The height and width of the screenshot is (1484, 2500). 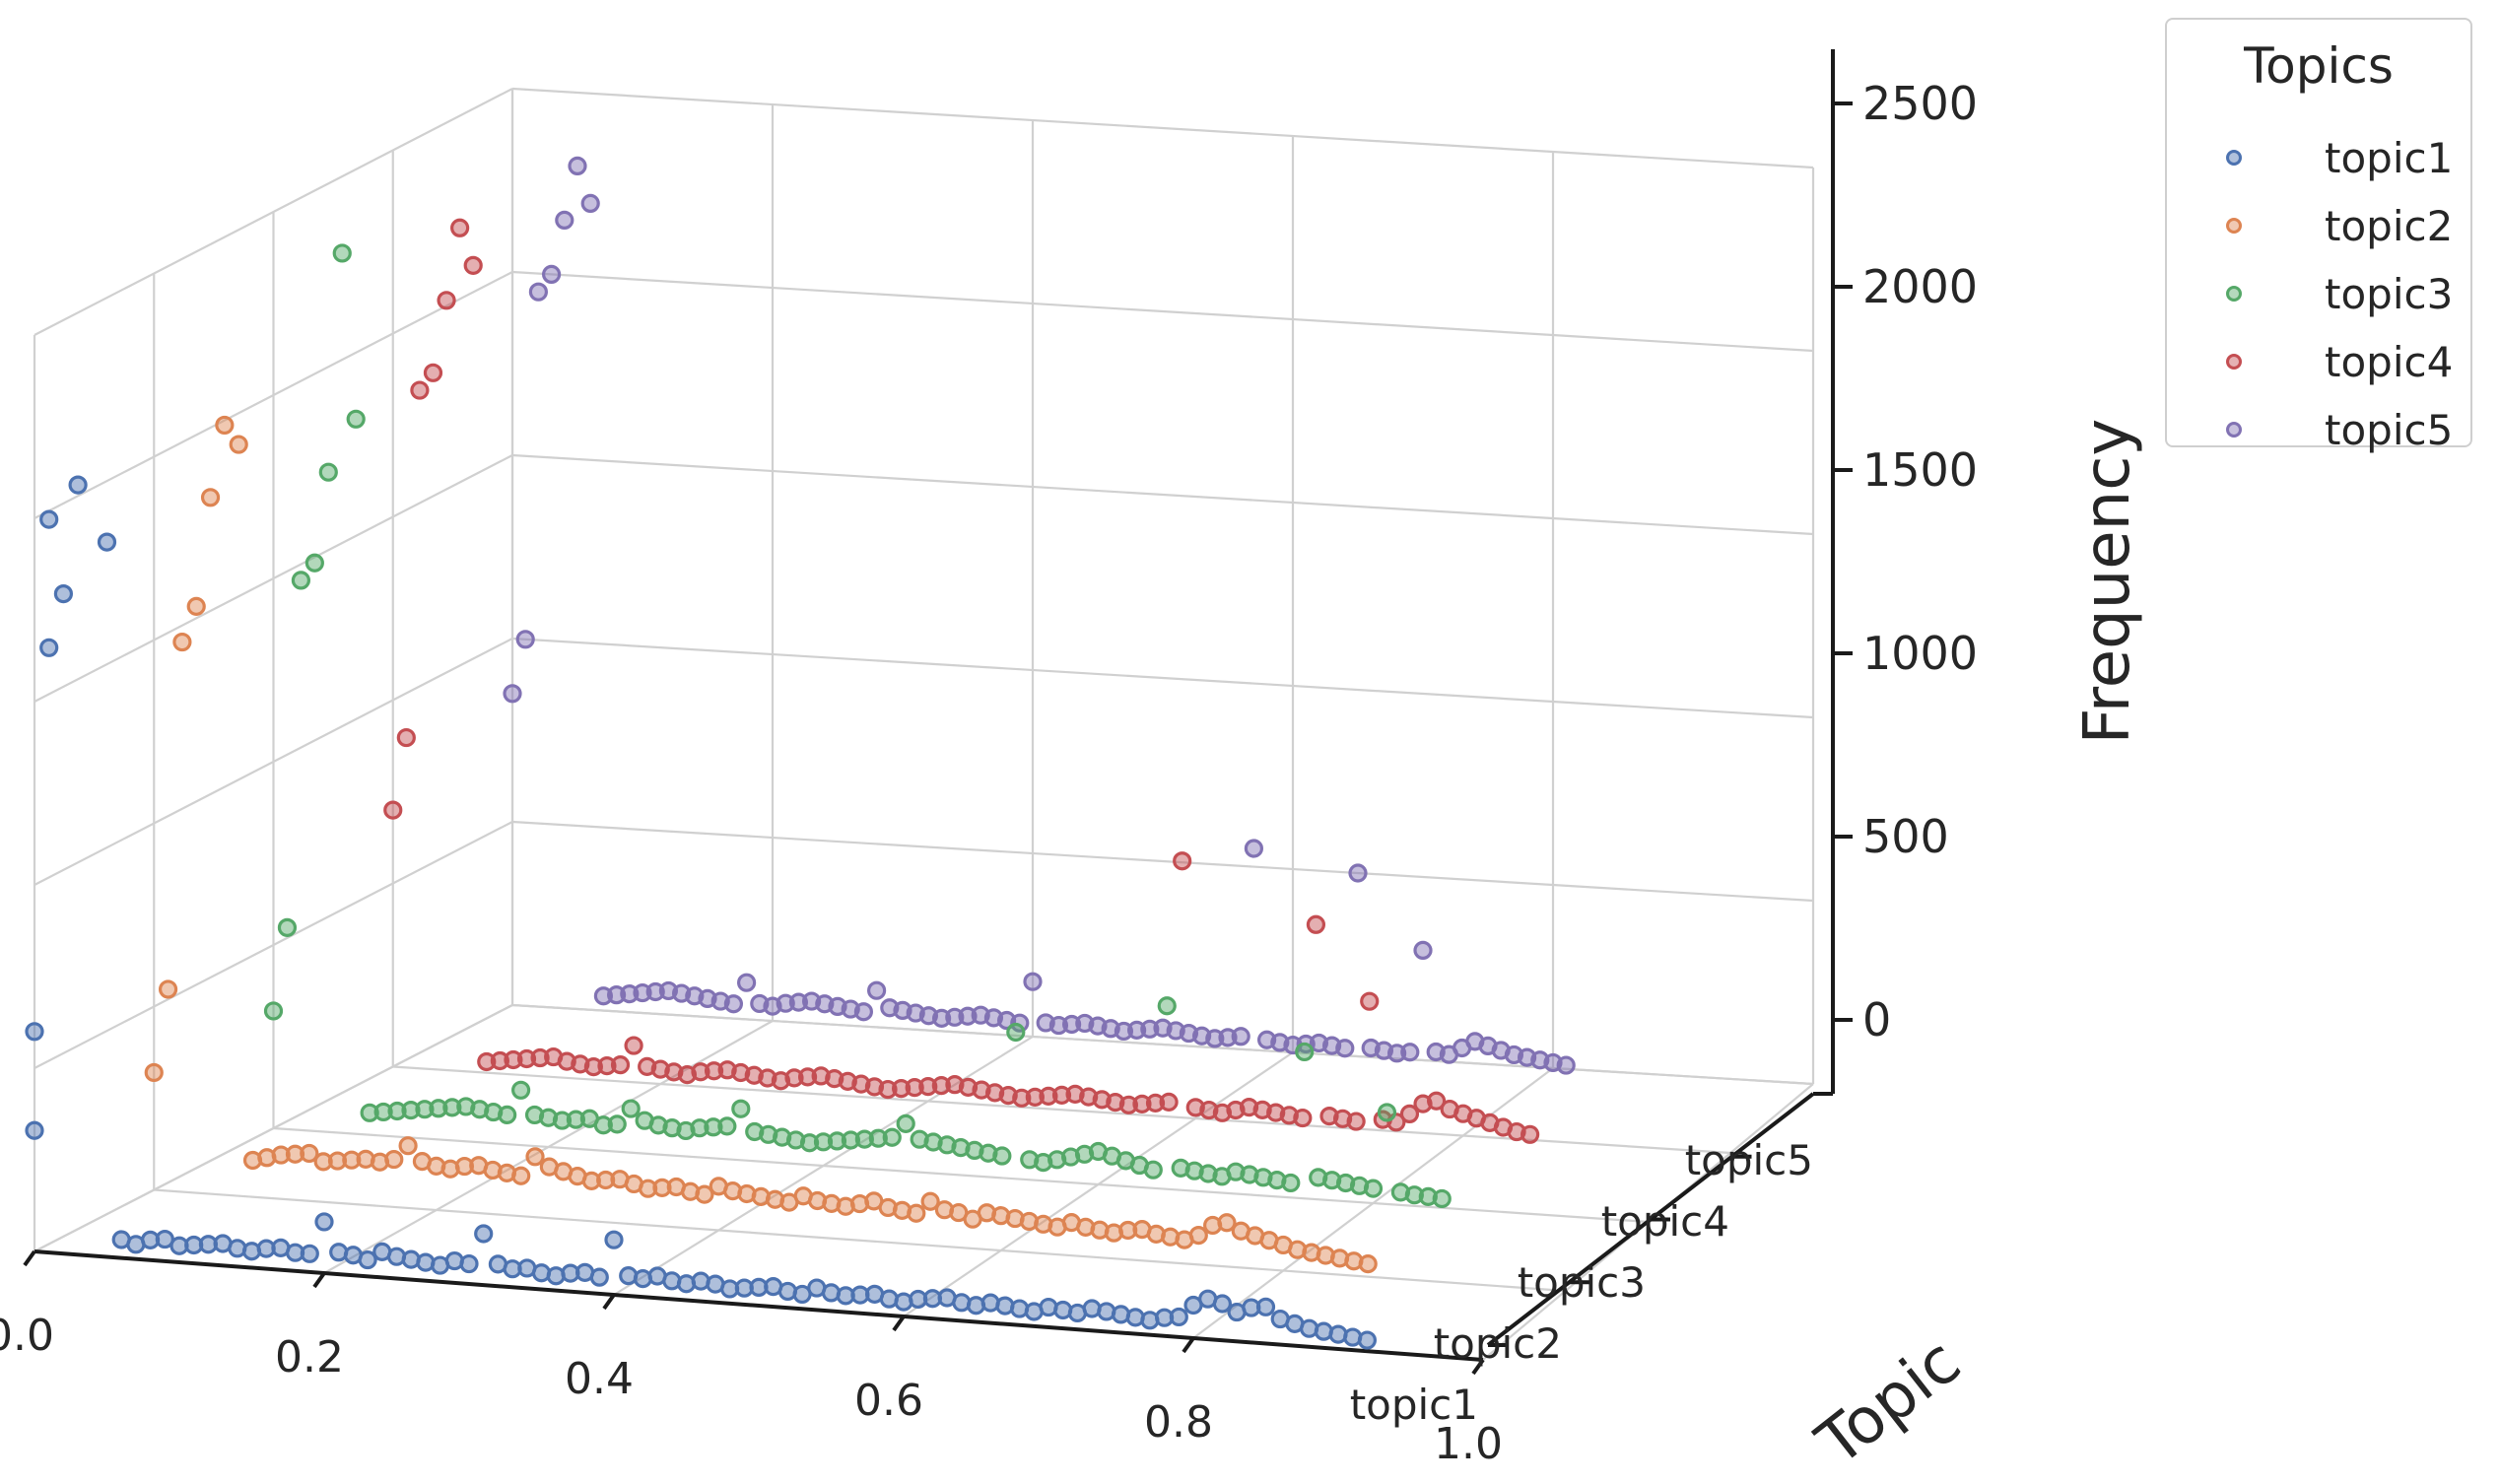 I want to click on legend-item-topic1: topic1, so click(x=2339, y=157).